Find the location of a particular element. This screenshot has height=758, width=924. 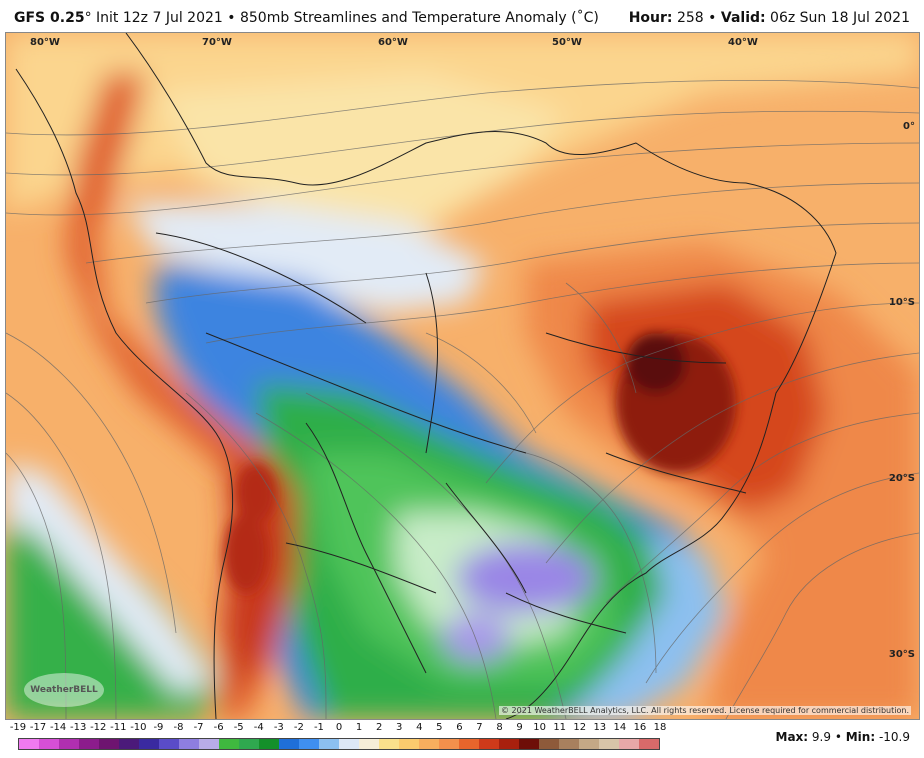

color-scale-tick: -4 is located at coordinates (258, 727).